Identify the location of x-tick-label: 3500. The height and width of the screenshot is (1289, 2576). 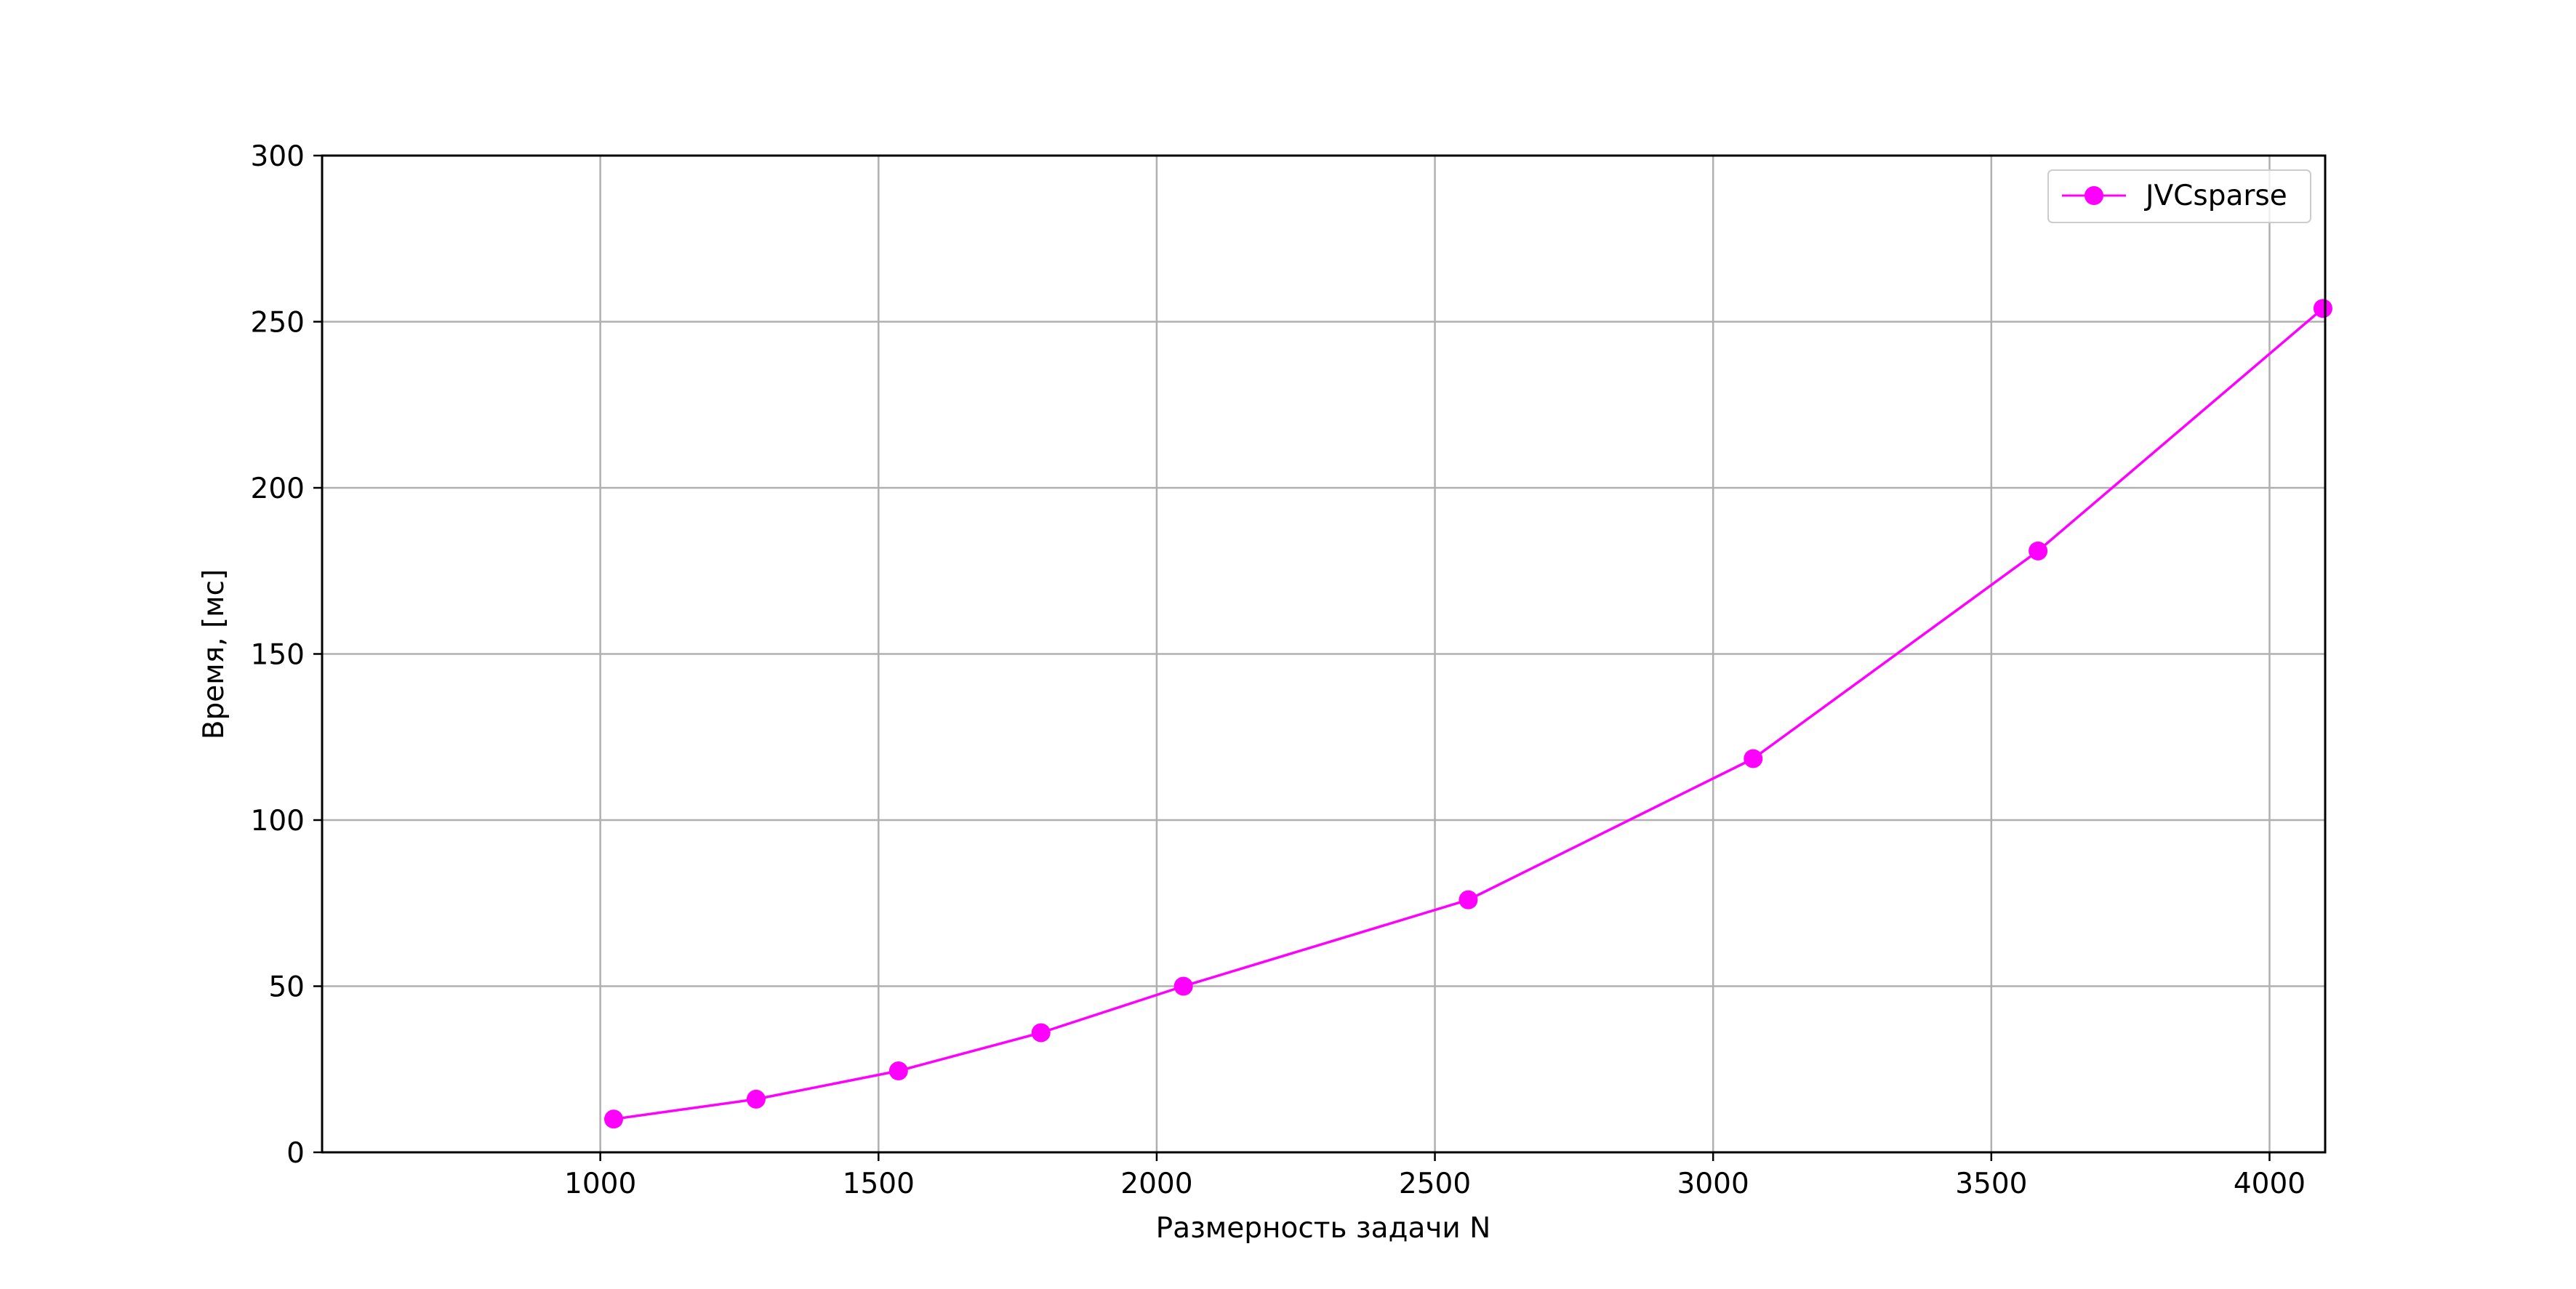
(1991, 1184).